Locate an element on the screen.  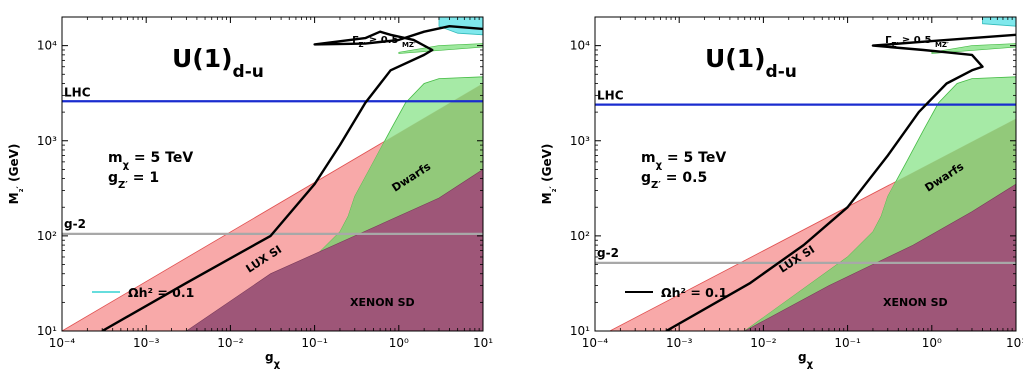
coupling-parameter: gZ′ = 1 is located at coordinates (133, 180).